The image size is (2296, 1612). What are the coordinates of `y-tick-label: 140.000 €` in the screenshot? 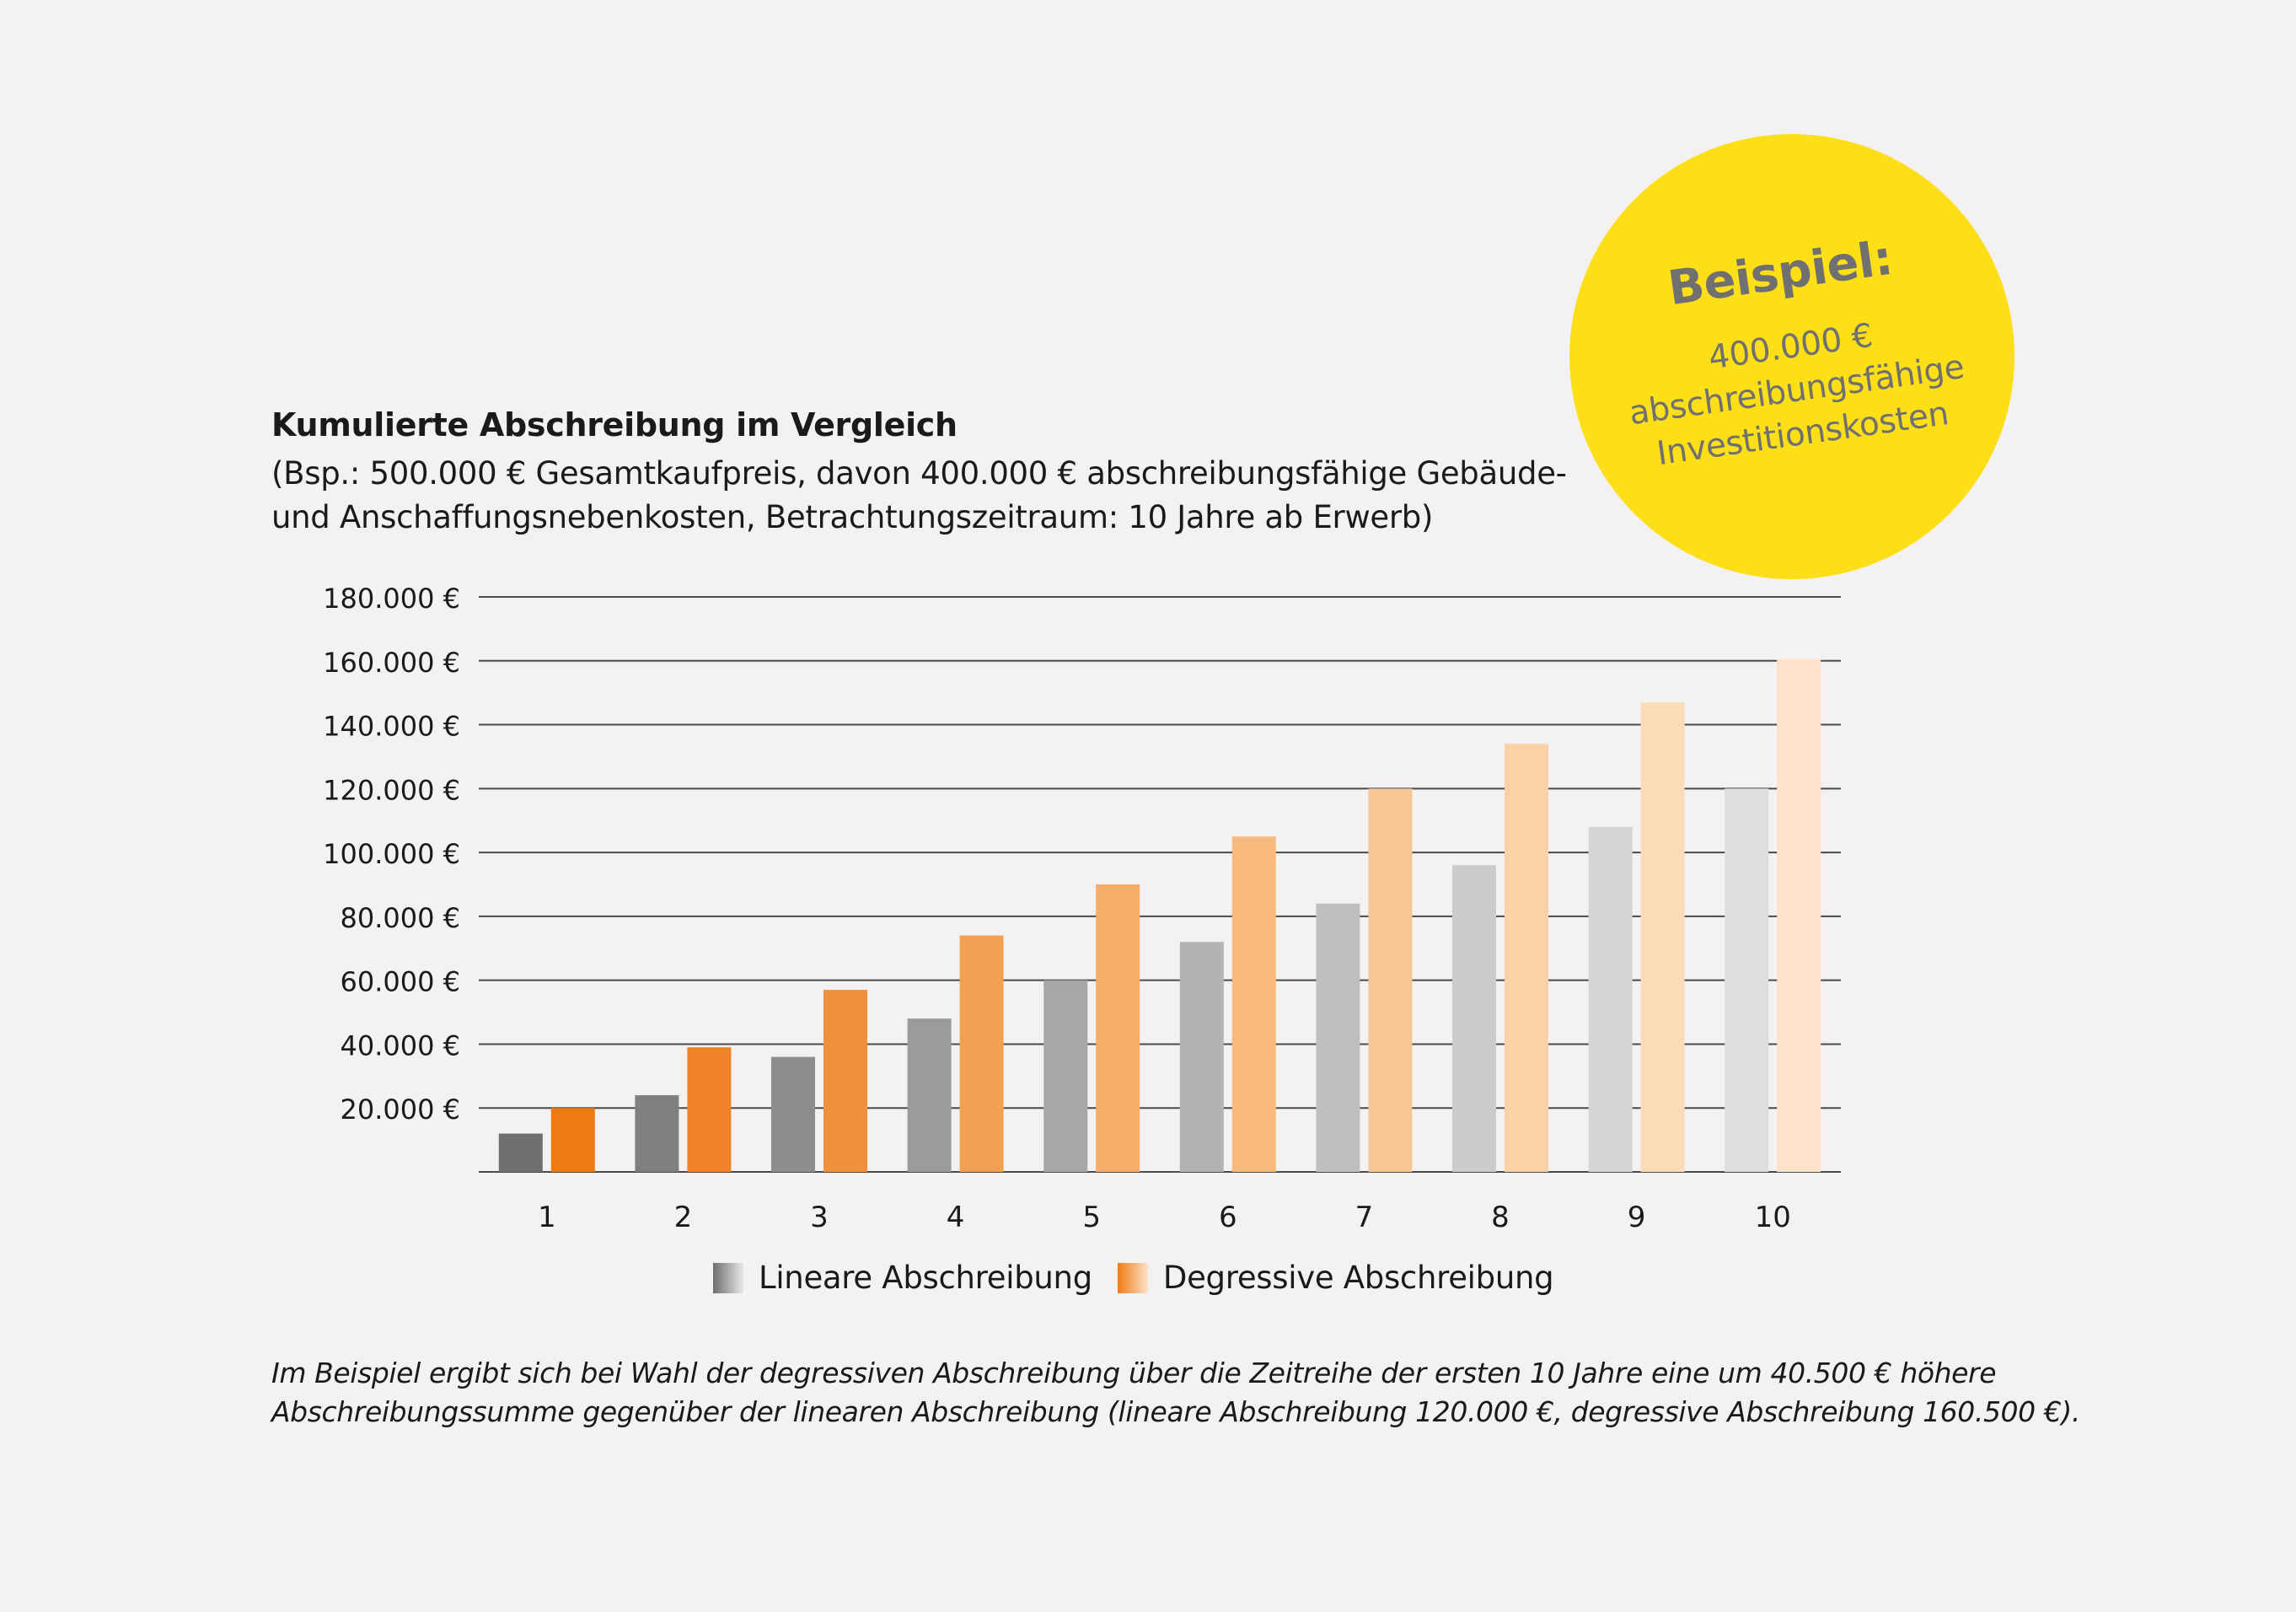 It's located at (391, 727).